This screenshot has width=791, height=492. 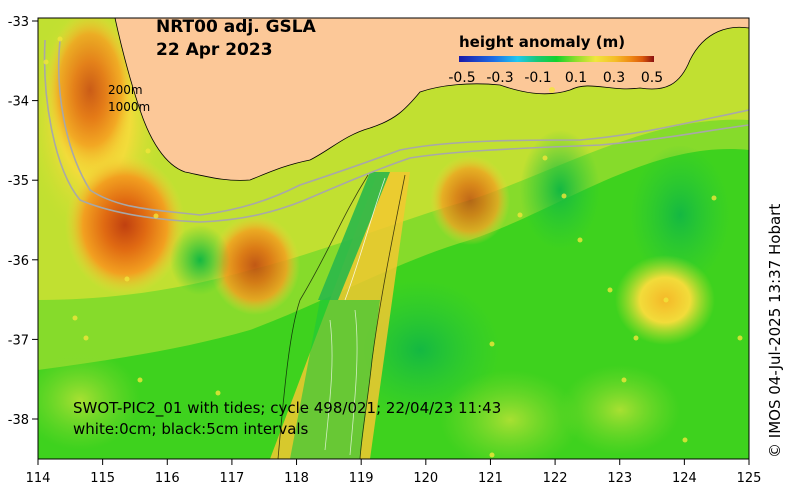 What do you see at coordinates (23, 221) in the screenshot?
I see `y-axis: -33 -34 -35 -36 -37 -38` at bounding box center [23, 221].